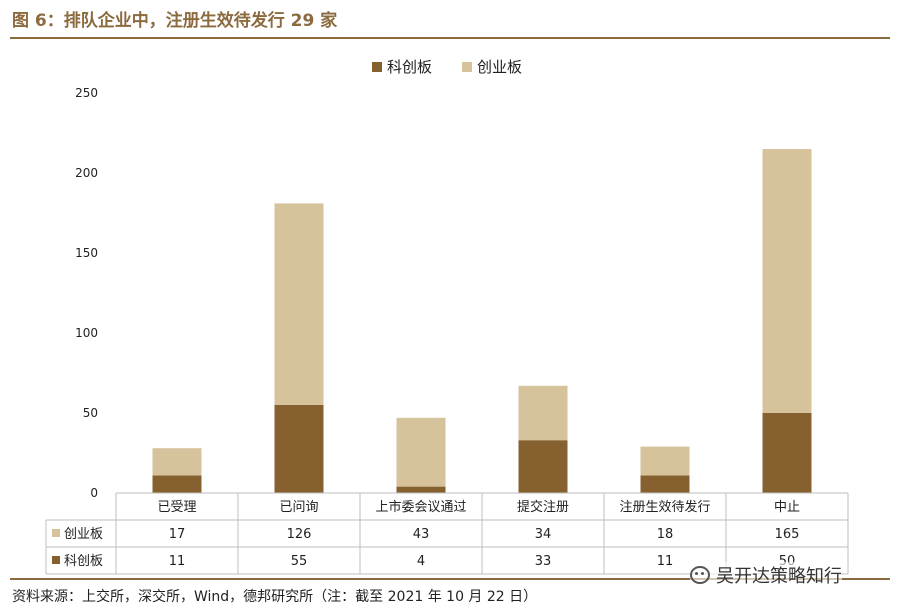  I want to click on watermark: 吴开达策略知行, so click(766, 575).